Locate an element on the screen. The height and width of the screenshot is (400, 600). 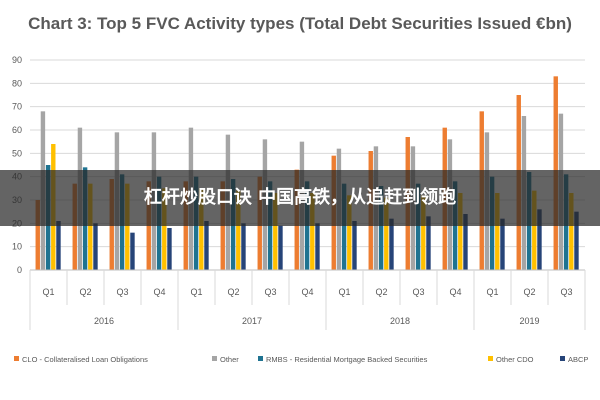
y-tick-label: 90 is located at coordinates (17, 60).